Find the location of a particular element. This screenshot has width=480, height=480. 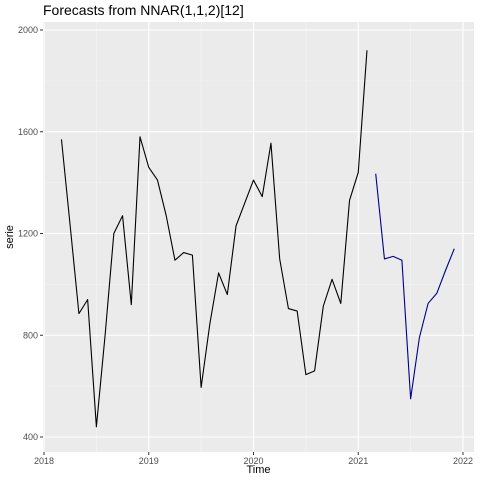

x-axis: 2018 2019 2020 2021 2022 is located at coordinates (253, 459).